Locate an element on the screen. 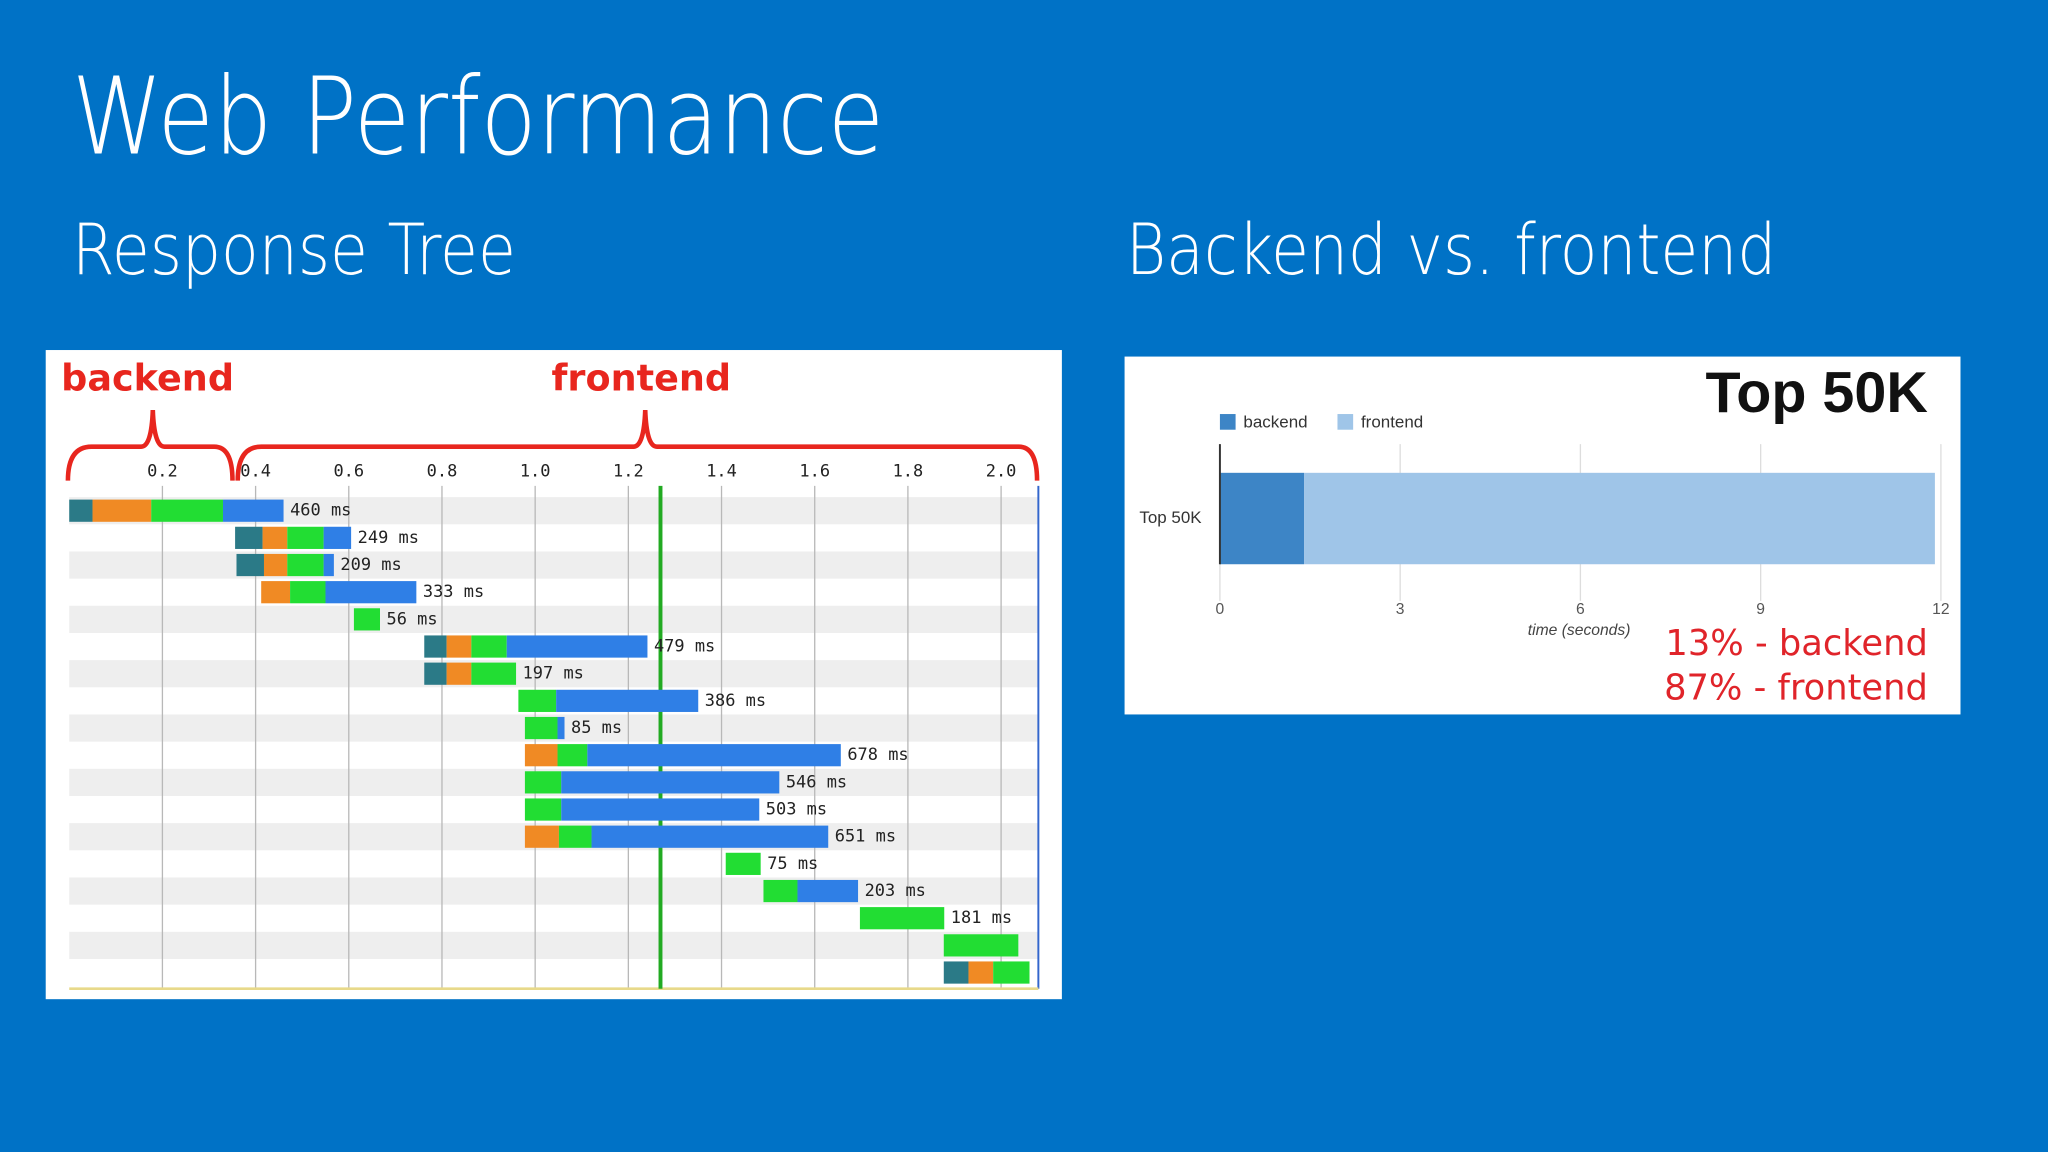 This screenshot has width=2048, height=1152. duration-label: 56 ms is located at coordinates (412, 619).